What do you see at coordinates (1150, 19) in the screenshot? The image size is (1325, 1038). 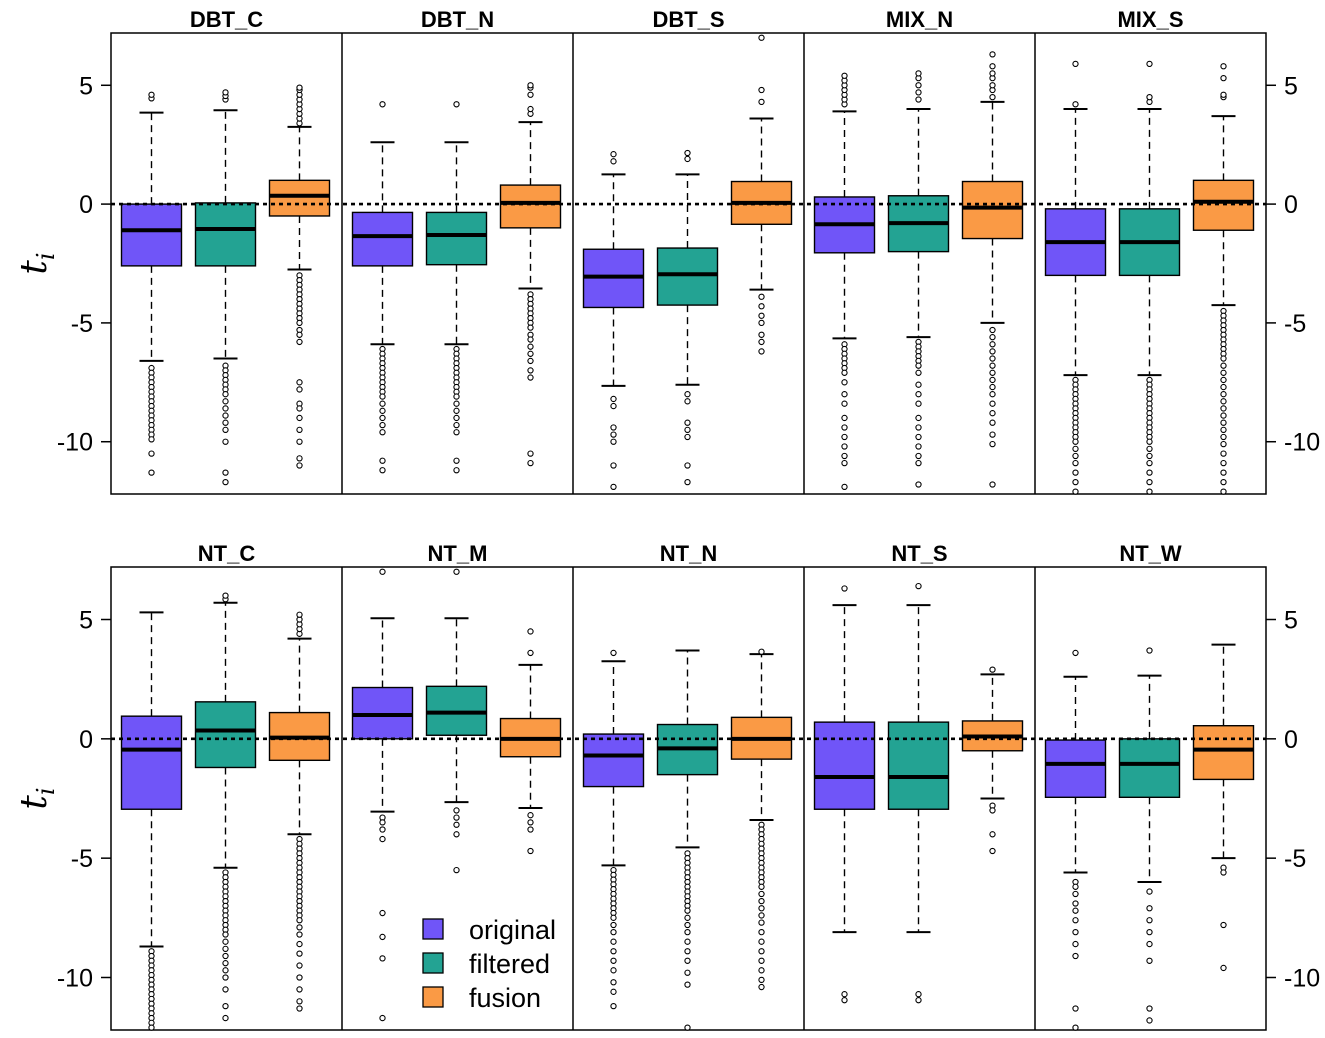 I see `panel-title: MIX_S` at bounding box center [1150, 19].